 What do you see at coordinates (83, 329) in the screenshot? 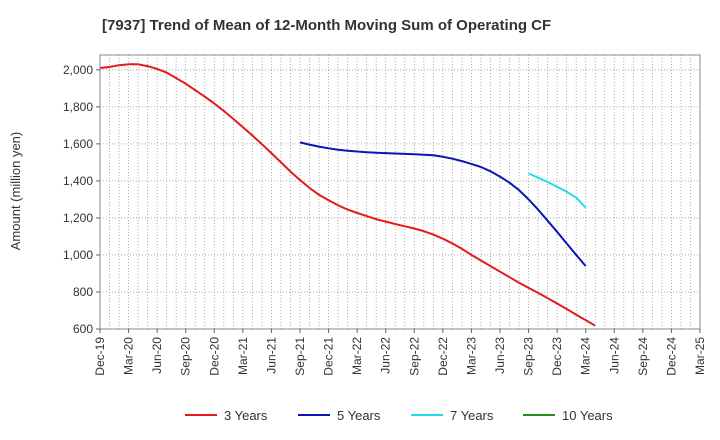
I see `y-tick-label: 600` at bounding box center [83, 329].